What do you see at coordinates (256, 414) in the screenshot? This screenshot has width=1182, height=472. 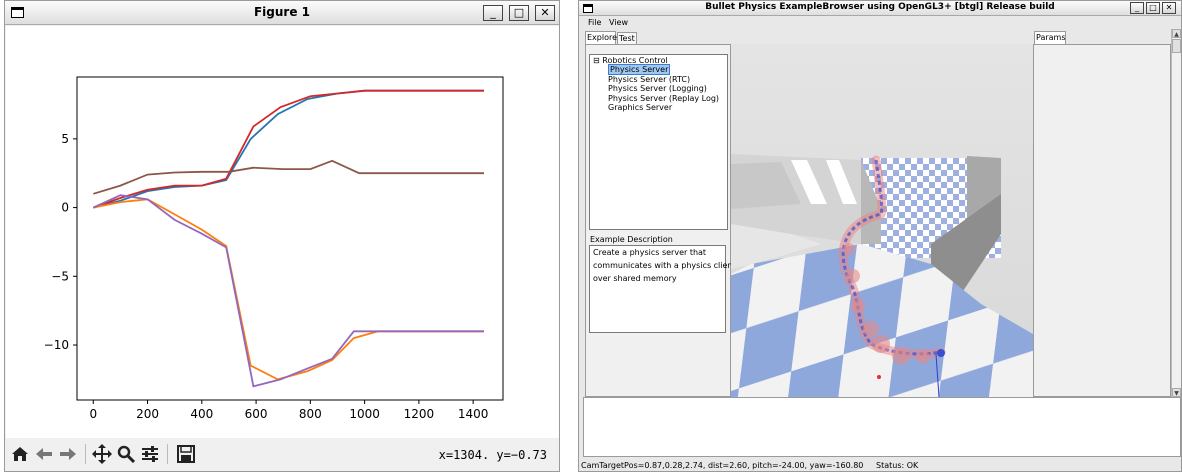 I see `x-tick-label: 600` at bounding box center [256, 414].